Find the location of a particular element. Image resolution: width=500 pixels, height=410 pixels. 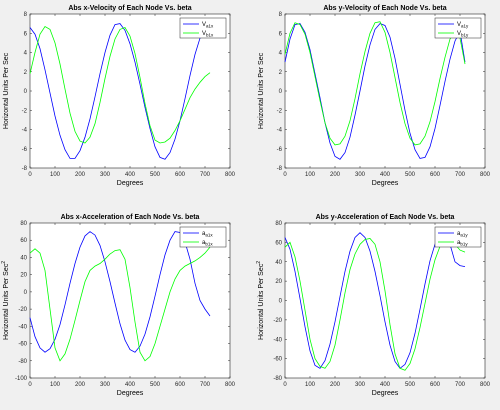

chart-title: Abs y-Acceleration of Each Node Vs. beta is located at coordinates (385, 217).